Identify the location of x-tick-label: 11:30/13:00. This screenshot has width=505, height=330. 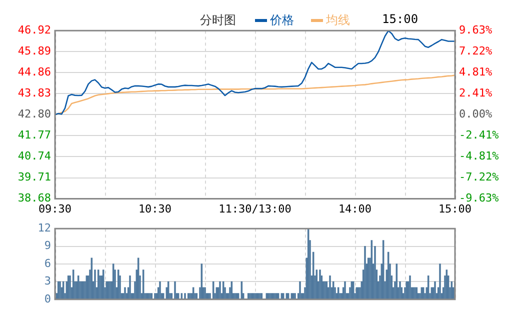
(255, 209).